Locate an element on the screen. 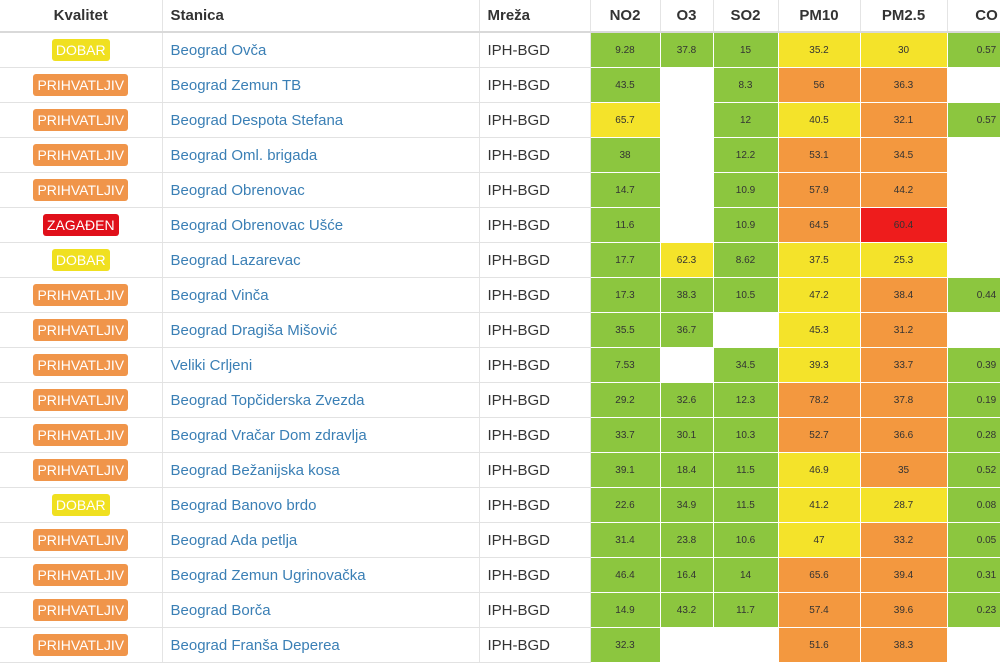 This screenshot has height=663, width=1000. header-no2: NO2 is located at coordinates (625, 16).